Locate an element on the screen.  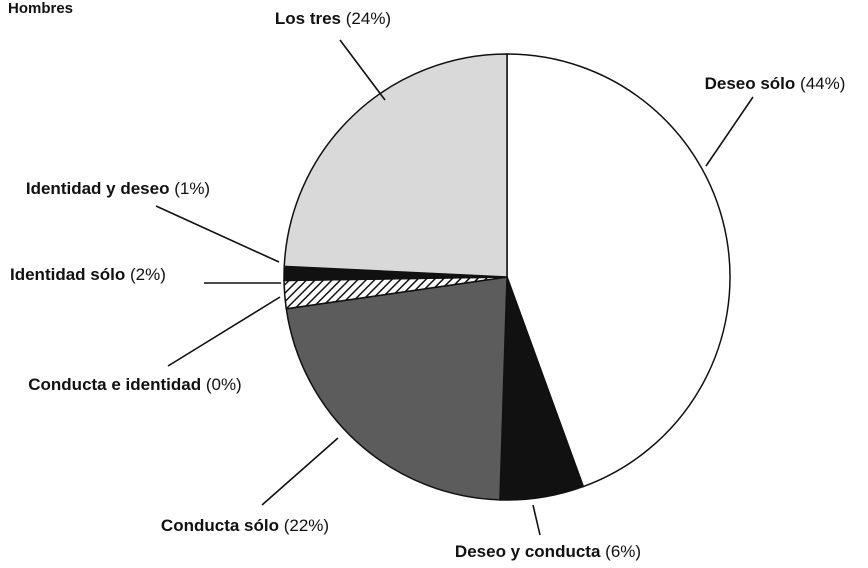
value-label: (44%) is located at coordinates (822, 83).